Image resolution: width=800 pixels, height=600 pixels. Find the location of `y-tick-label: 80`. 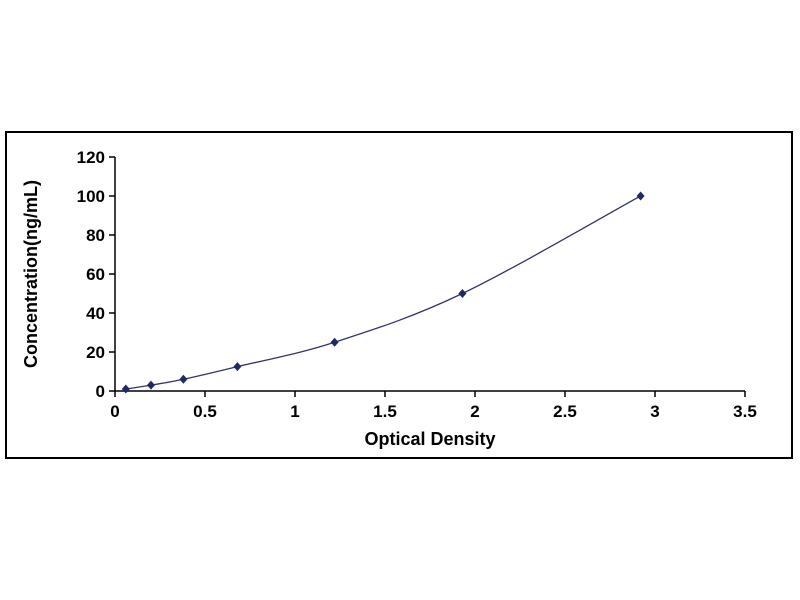

y-tick-label: 80 is located at coordinates (95, 235).